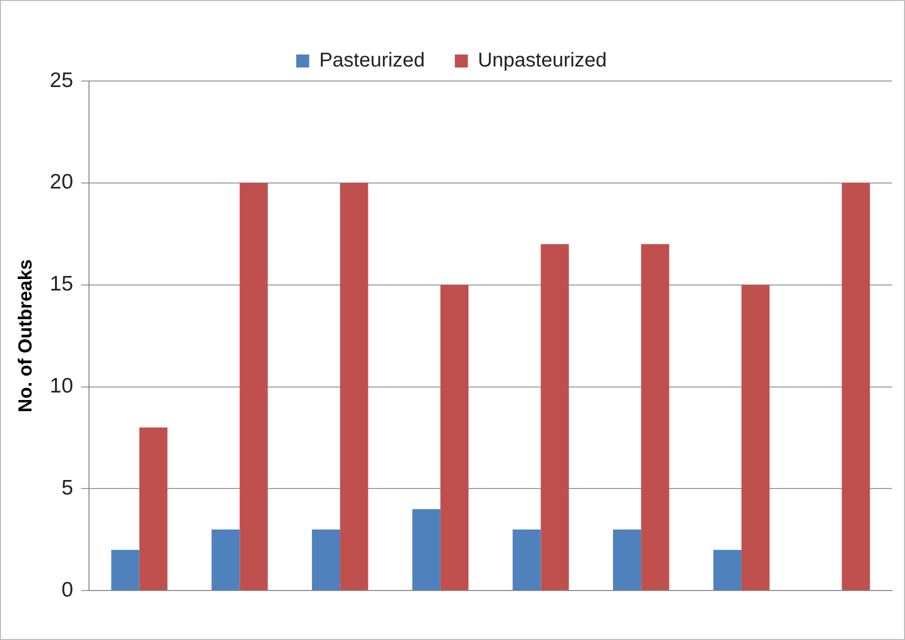  Describe the element at coordinates (67, 590) in the screenshot. I see `y-tick-label: 0` at that location.